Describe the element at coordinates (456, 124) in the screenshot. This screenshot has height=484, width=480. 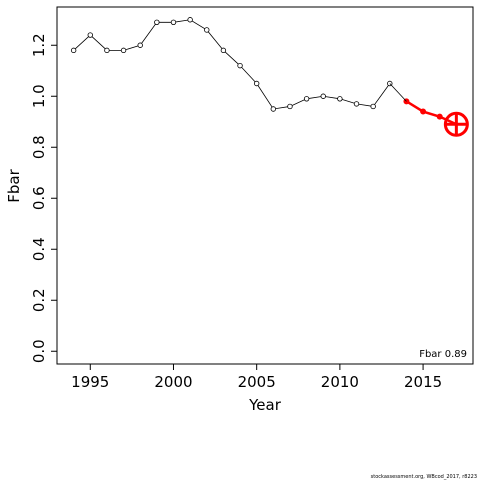
I see `crosshair` at that location.